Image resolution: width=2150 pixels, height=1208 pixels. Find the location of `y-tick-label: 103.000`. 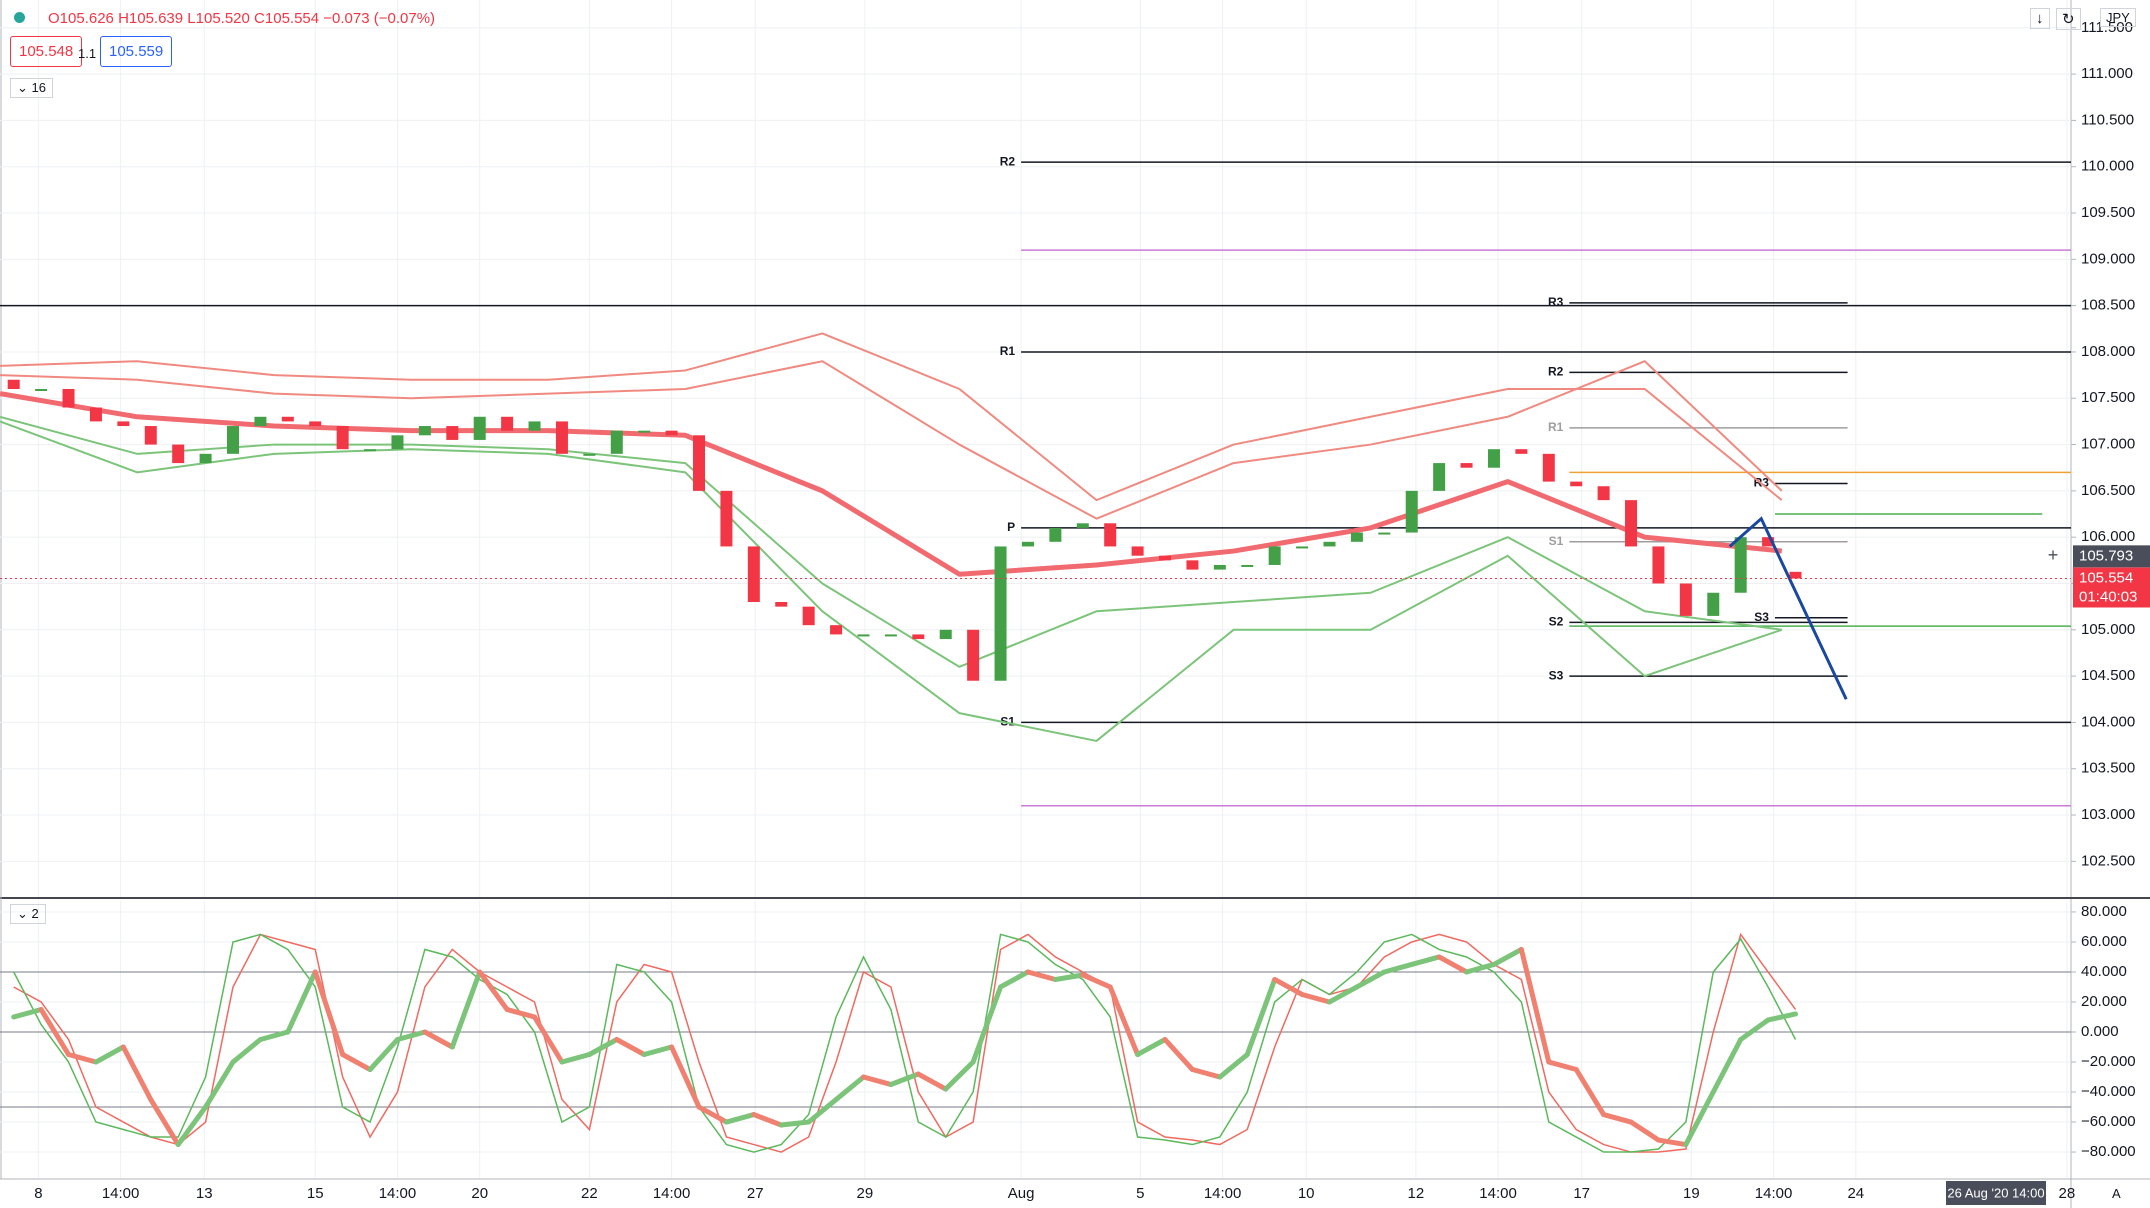

y-tick-label: 103.000 is located at coordinates (2108, 814).